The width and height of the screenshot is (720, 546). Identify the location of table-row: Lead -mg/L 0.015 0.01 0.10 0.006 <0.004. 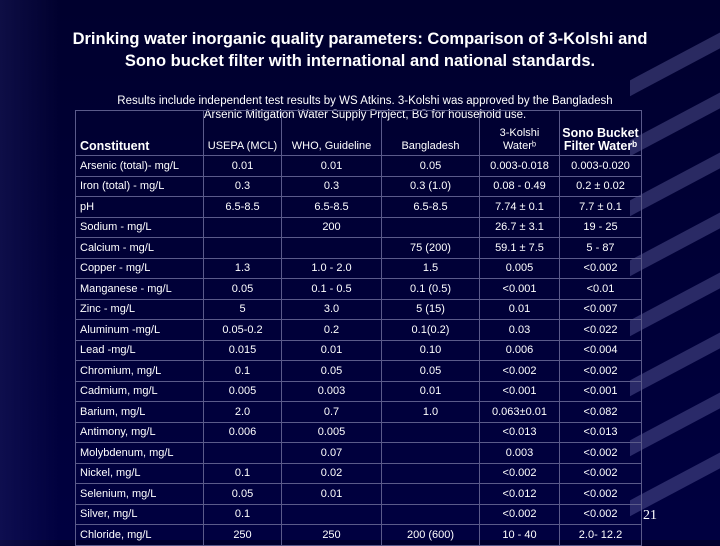
(358, 350).